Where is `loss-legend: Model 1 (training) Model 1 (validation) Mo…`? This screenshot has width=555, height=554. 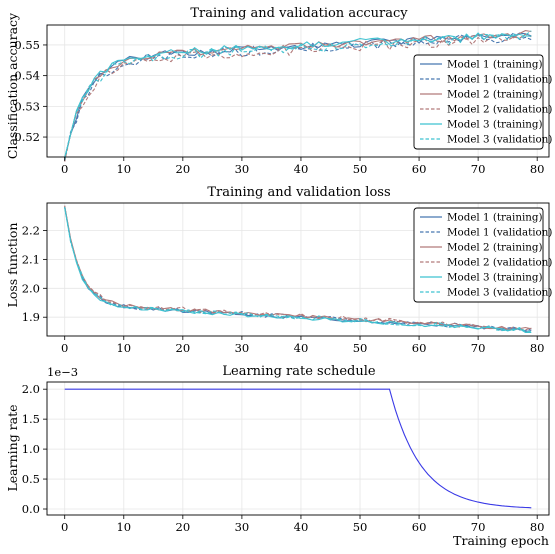
loss-legend: Model 1 (training) Model 1 (validation) Mo… is located at coordinates (482, 255).